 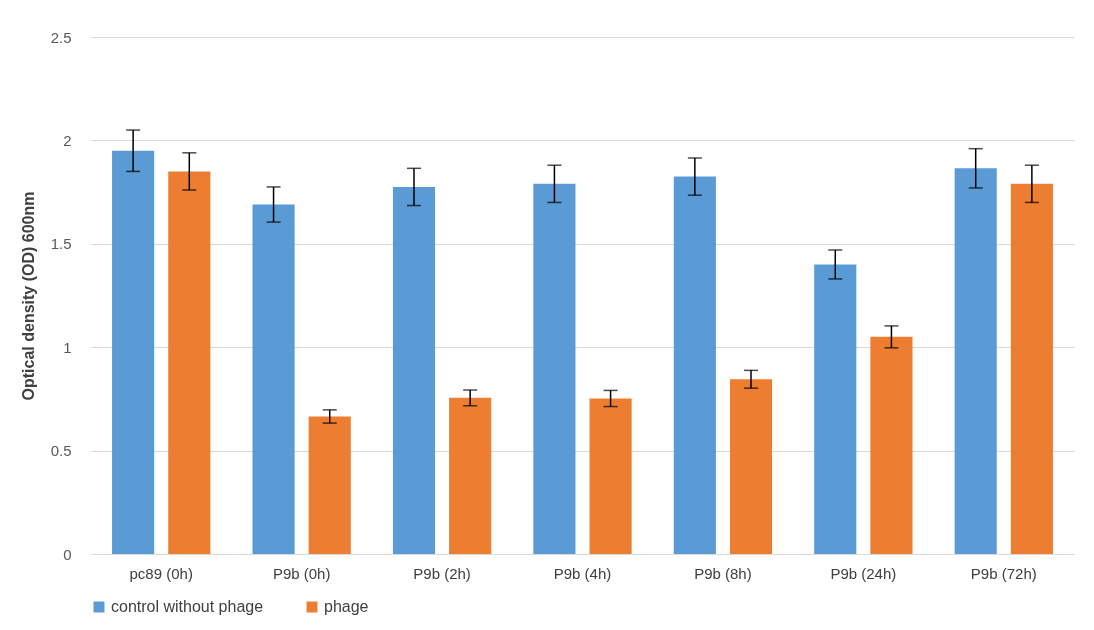 What do you see at coordinates (187, 606) in the screenshot?
I see `legend-label: control without phage` at bounding box center [187, 606].